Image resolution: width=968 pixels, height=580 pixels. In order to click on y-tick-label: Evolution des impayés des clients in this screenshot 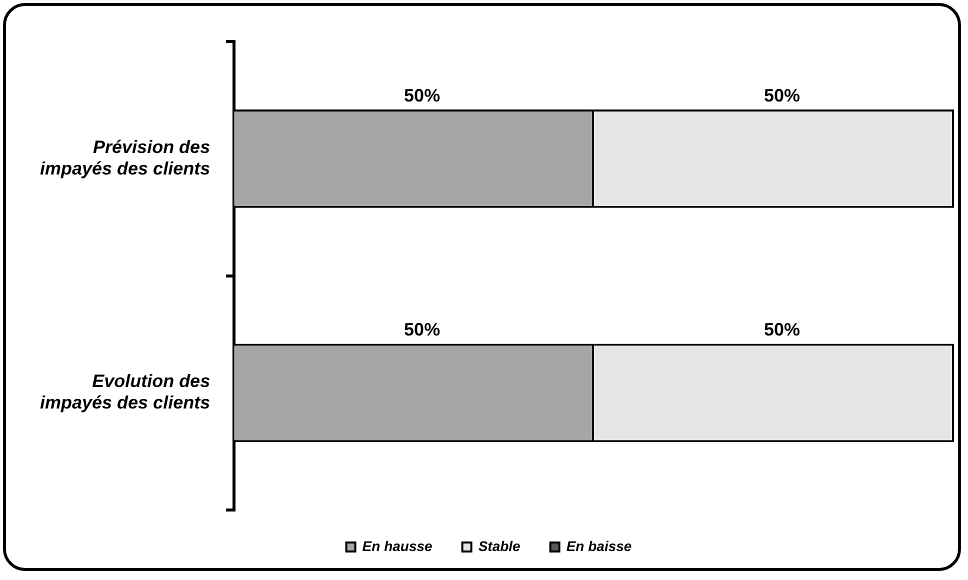, I will do `click(125, 392)`.